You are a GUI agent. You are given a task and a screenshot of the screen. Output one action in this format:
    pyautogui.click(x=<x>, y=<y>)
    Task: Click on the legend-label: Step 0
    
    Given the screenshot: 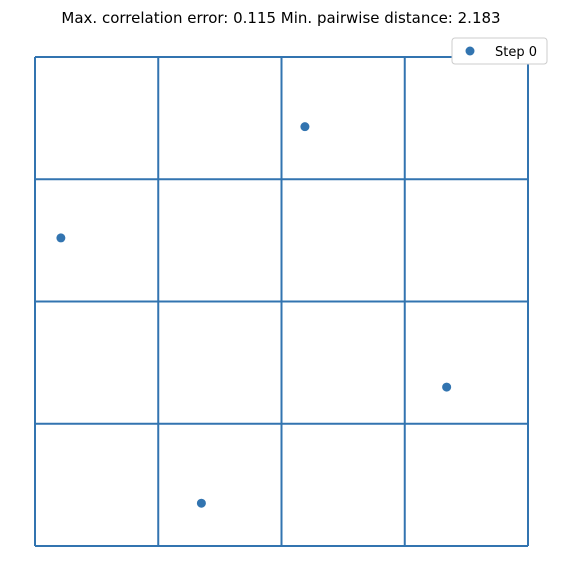 What is the action you would take?
    pyautogui.click(x=516, y=52)
    